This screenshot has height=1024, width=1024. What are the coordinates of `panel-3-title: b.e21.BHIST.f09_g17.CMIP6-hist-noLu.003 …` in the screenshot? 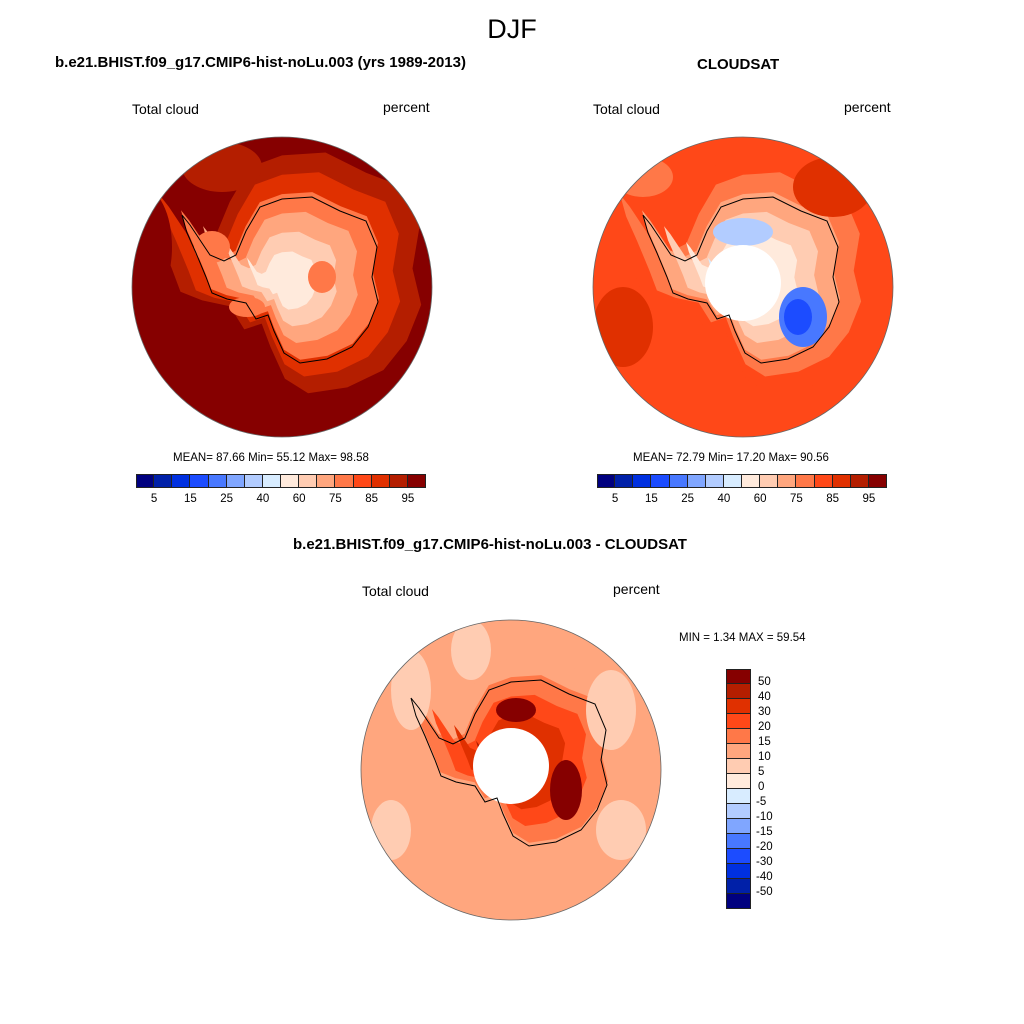 It's located at (490, 544).